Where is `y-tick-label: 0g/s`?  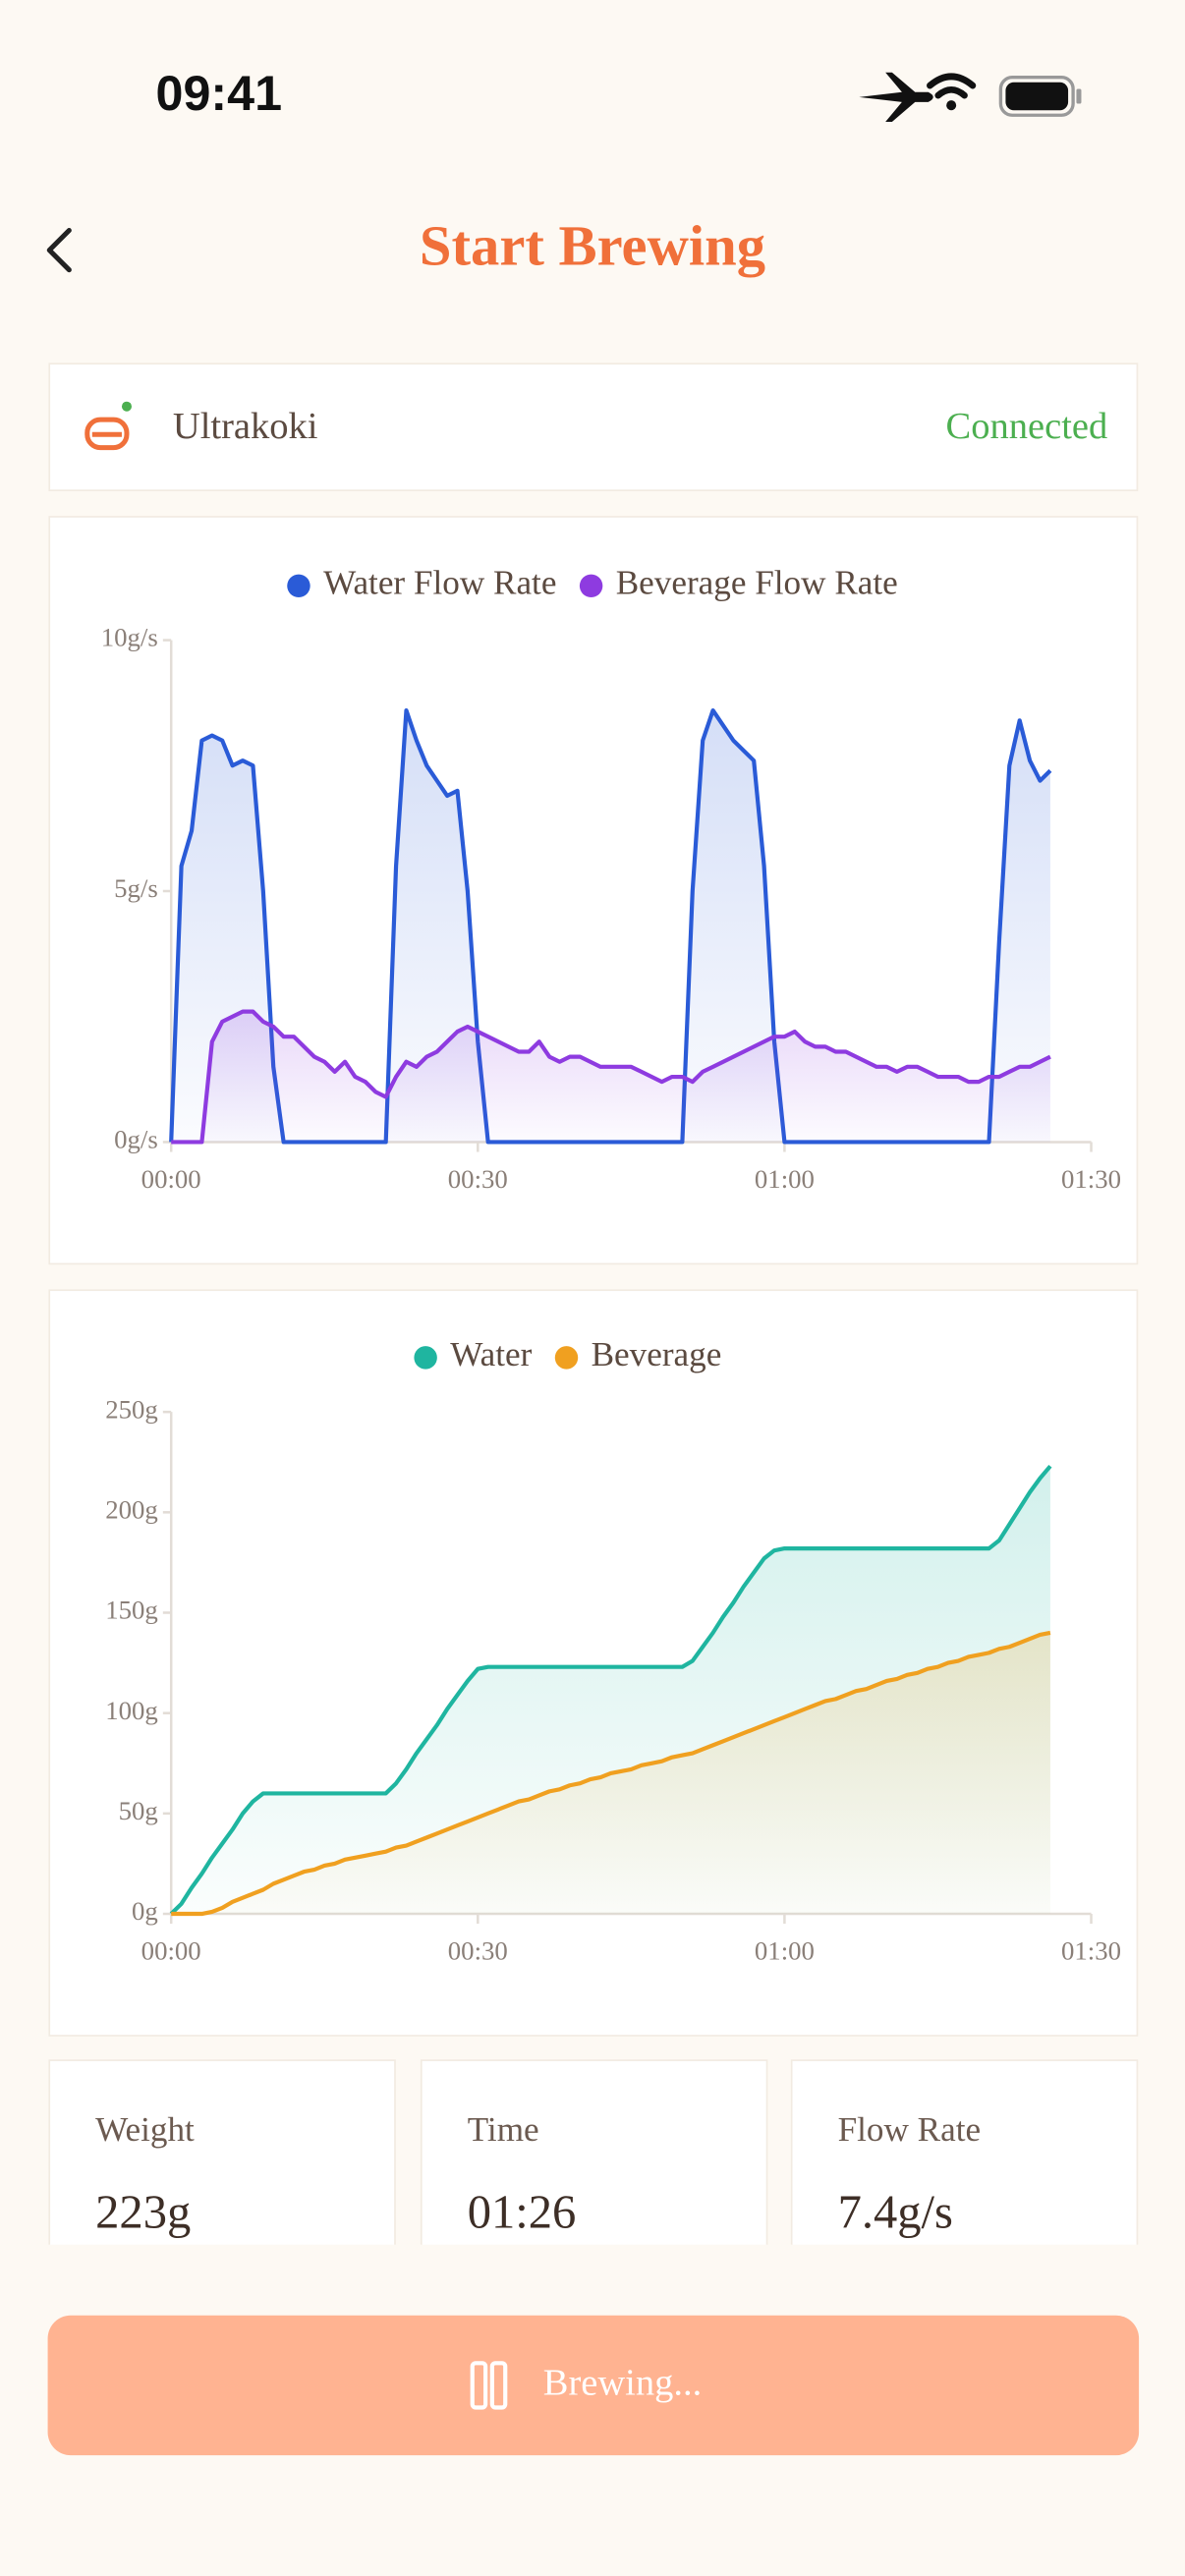 y-tick-label: 0g/s is located at coordinates (136, 1139).